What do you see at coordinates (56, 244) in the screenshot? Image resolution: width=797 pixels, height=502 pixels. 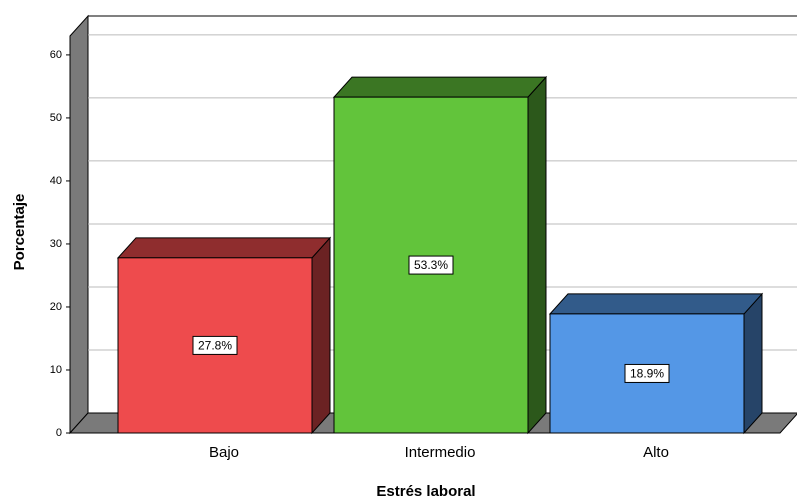 I see `y-tick-label: 30` at bounding box center [56, 244].